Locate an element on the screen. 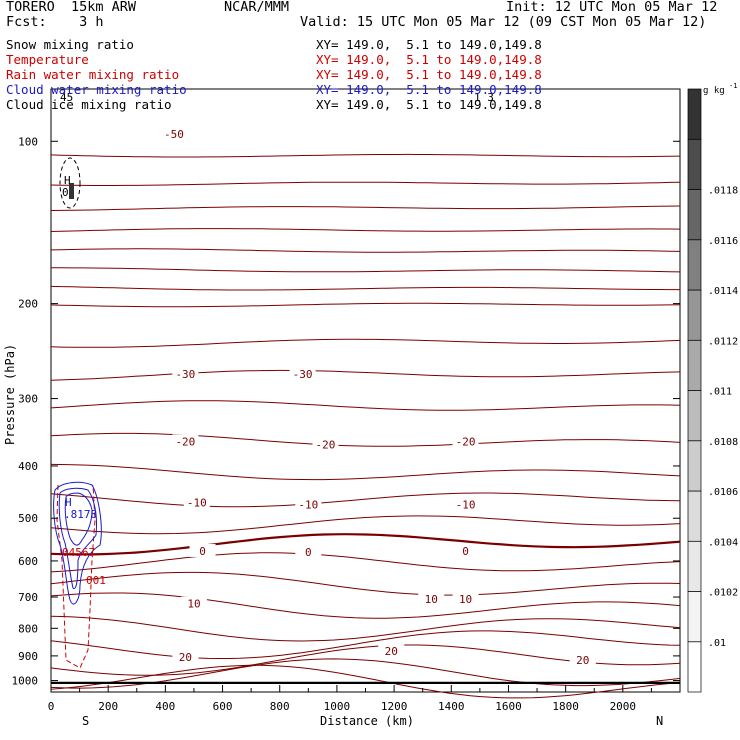 Image resolution: width=740 pixels, height=740 pixels. field-name: Rain water mixing ratio is located at coordinates (93, 74).